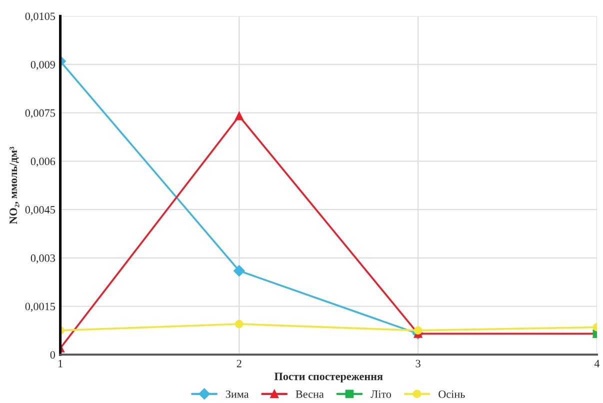  I want to click on legend-label: Зима, so click(237, 394).